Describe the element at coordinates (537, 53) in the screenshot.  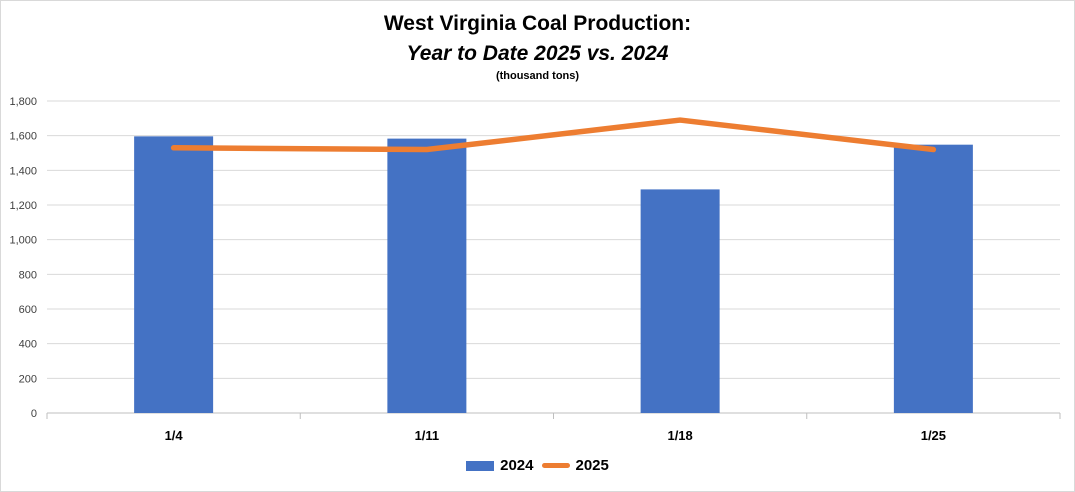
I see `chart-subtitle: Year to Date 2025 vs. 2024` at that location.